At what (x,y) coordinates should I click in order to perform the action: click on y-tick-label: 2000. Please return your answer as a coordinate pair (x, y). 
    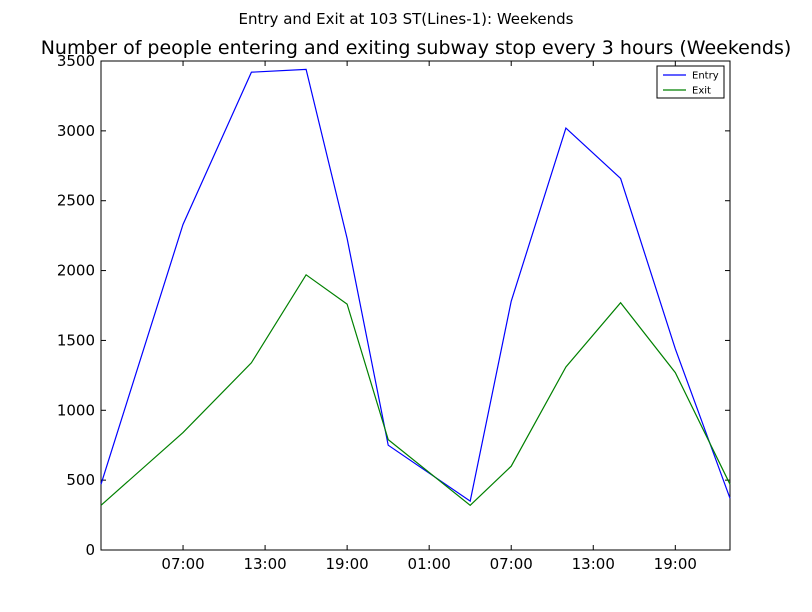
    Looking at the image, I should click on (76, 271).